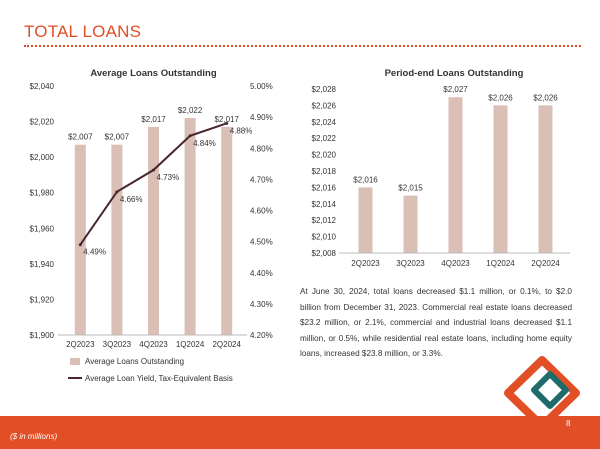 This screenshot has width=600, height=449. Describe the element at coordinates (261, 179) in the screenshot. I see `left-y2-tick-label: 4.70%` at that location.